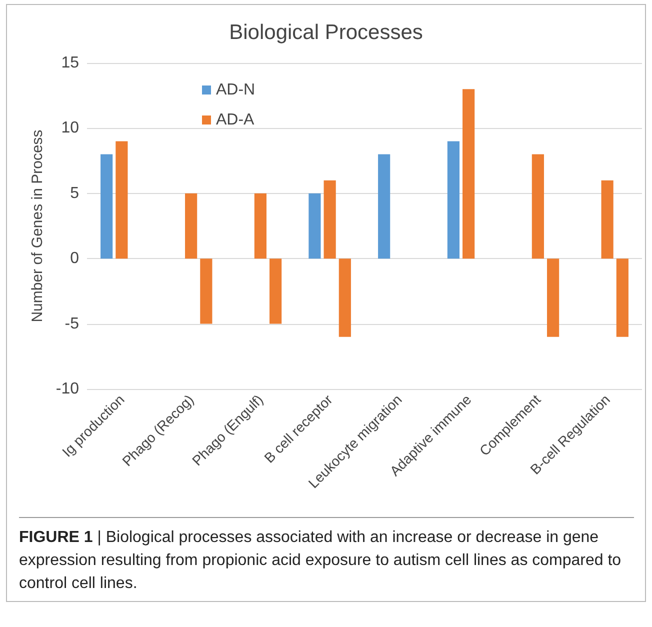 The image size is (652, 627). I want to click on y-tick-label: -5, so click(72, 323).